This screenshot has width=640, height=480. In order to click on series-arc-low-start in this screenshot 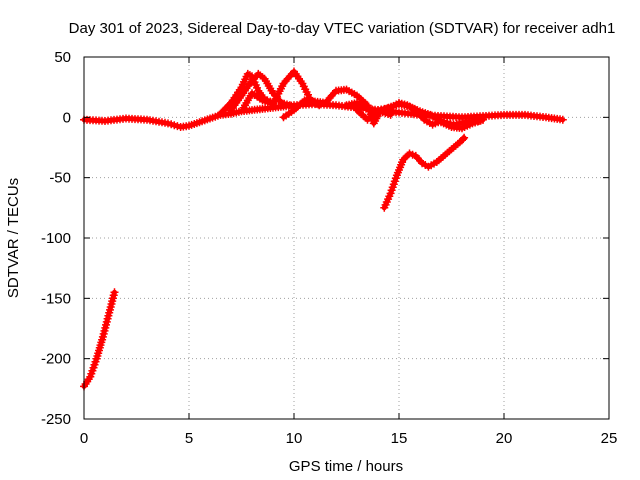, I will do `click(99, 339)`.